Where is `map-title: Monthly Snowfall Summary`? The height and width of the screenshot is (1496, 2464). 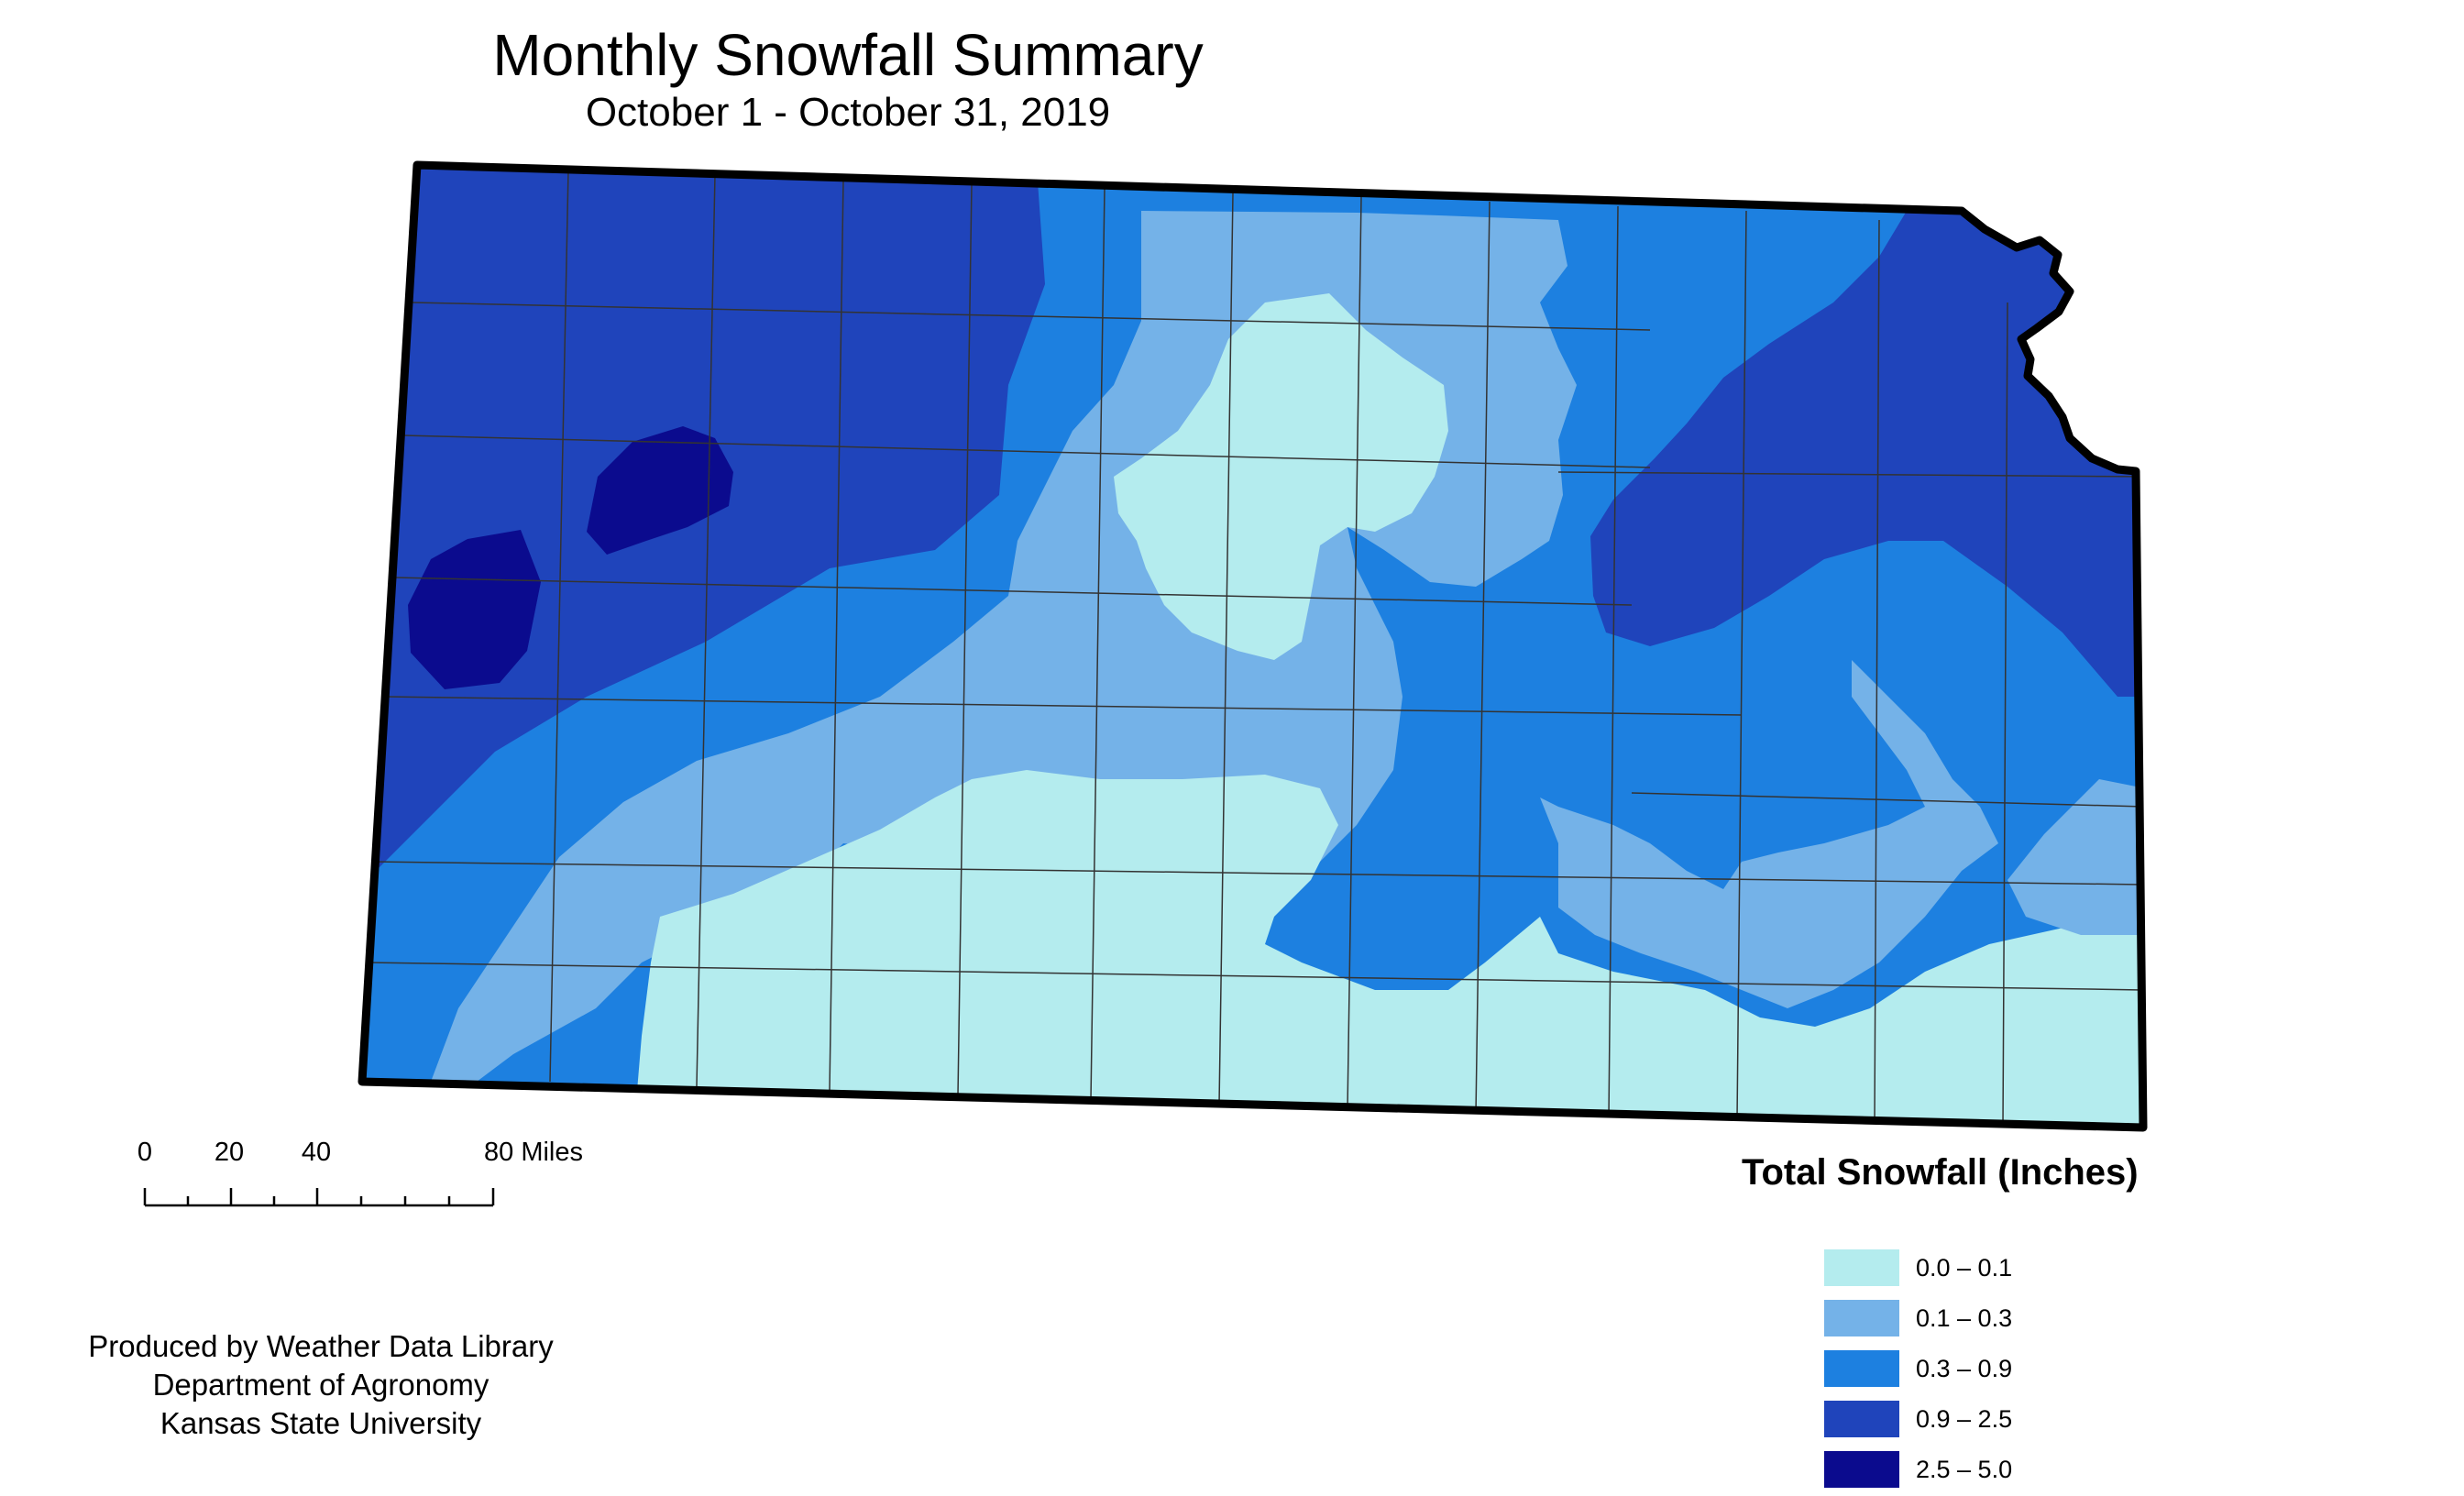 map-title: Monthly Snowfall Summary is located at coordinates (848, 55).